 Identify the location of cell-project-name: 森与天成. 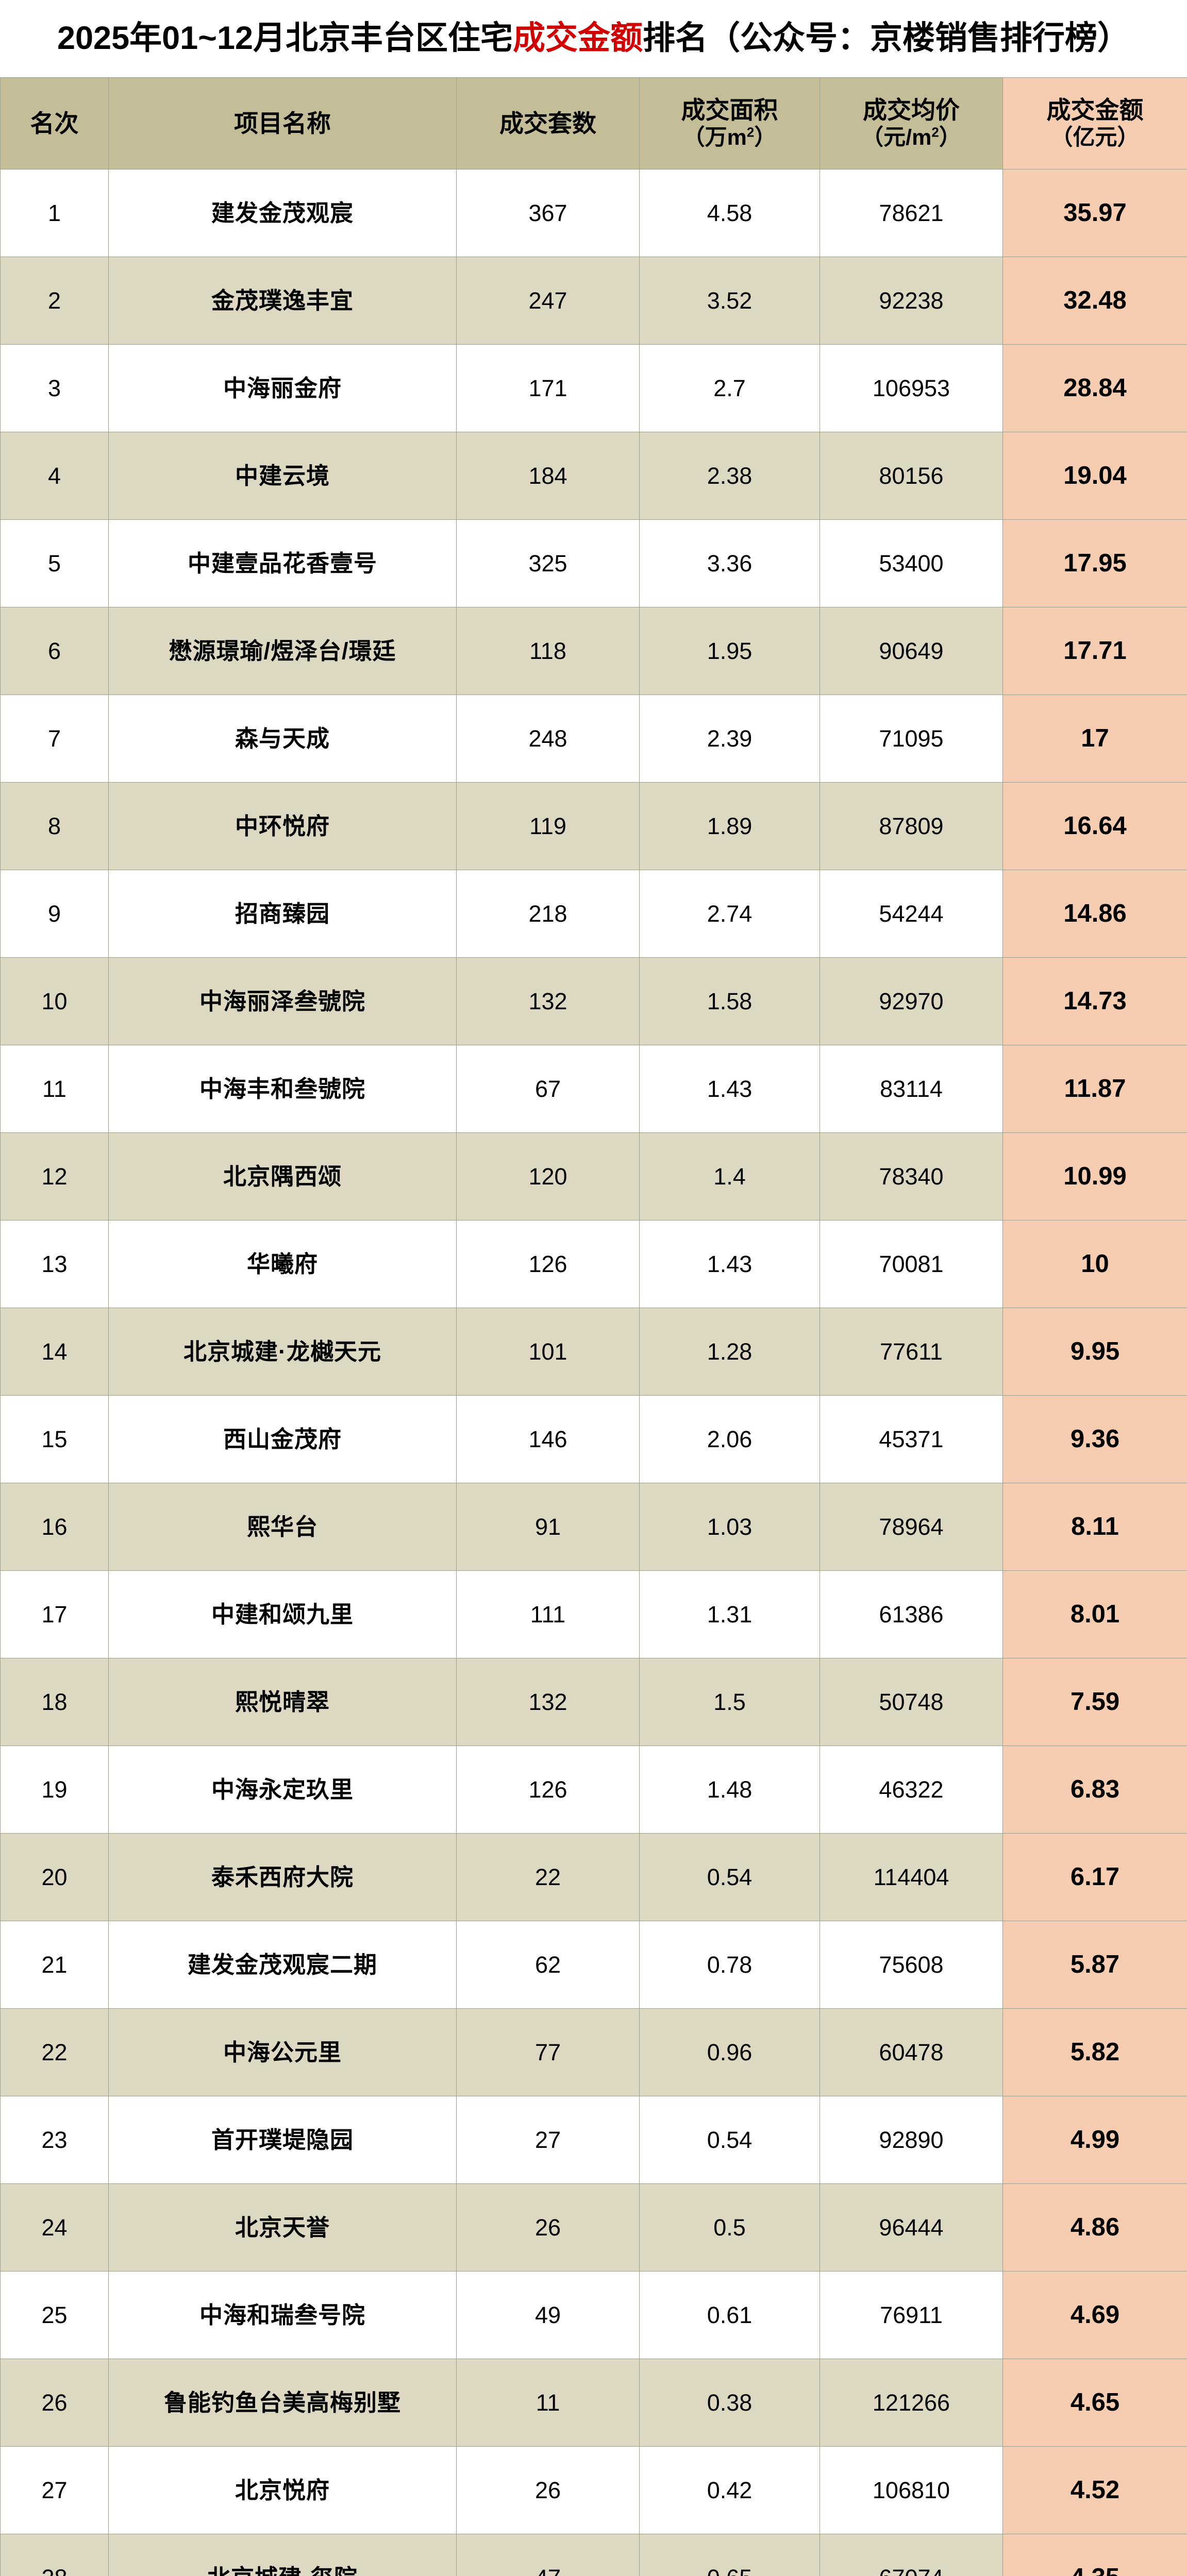
(282, 738).